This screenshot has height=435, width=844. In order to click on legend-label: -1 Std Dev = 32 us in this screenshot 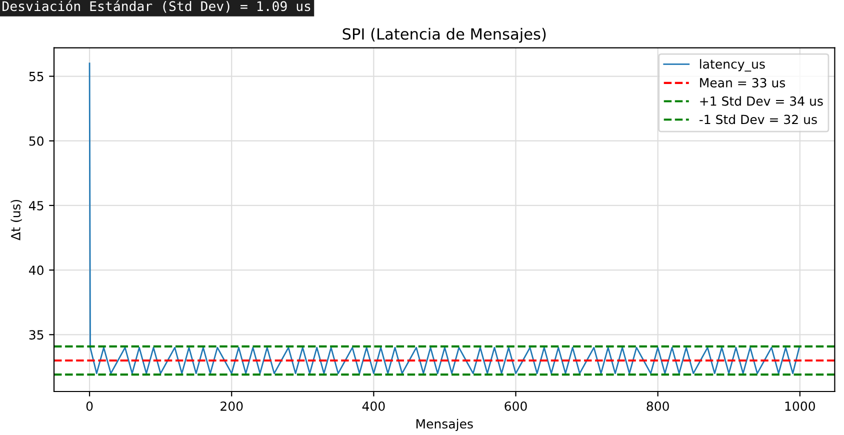, I will do `click(758, 119)`.